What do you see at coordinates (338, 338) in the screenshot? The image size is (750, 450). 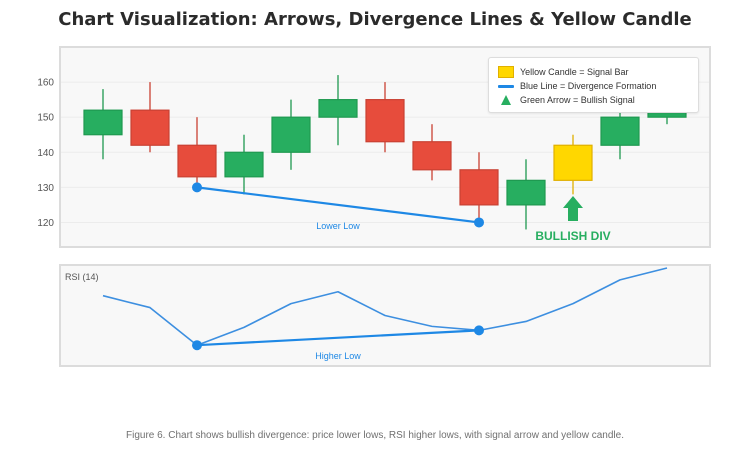 I see `rsi-divergence-line` at bounding box center [338, 338].